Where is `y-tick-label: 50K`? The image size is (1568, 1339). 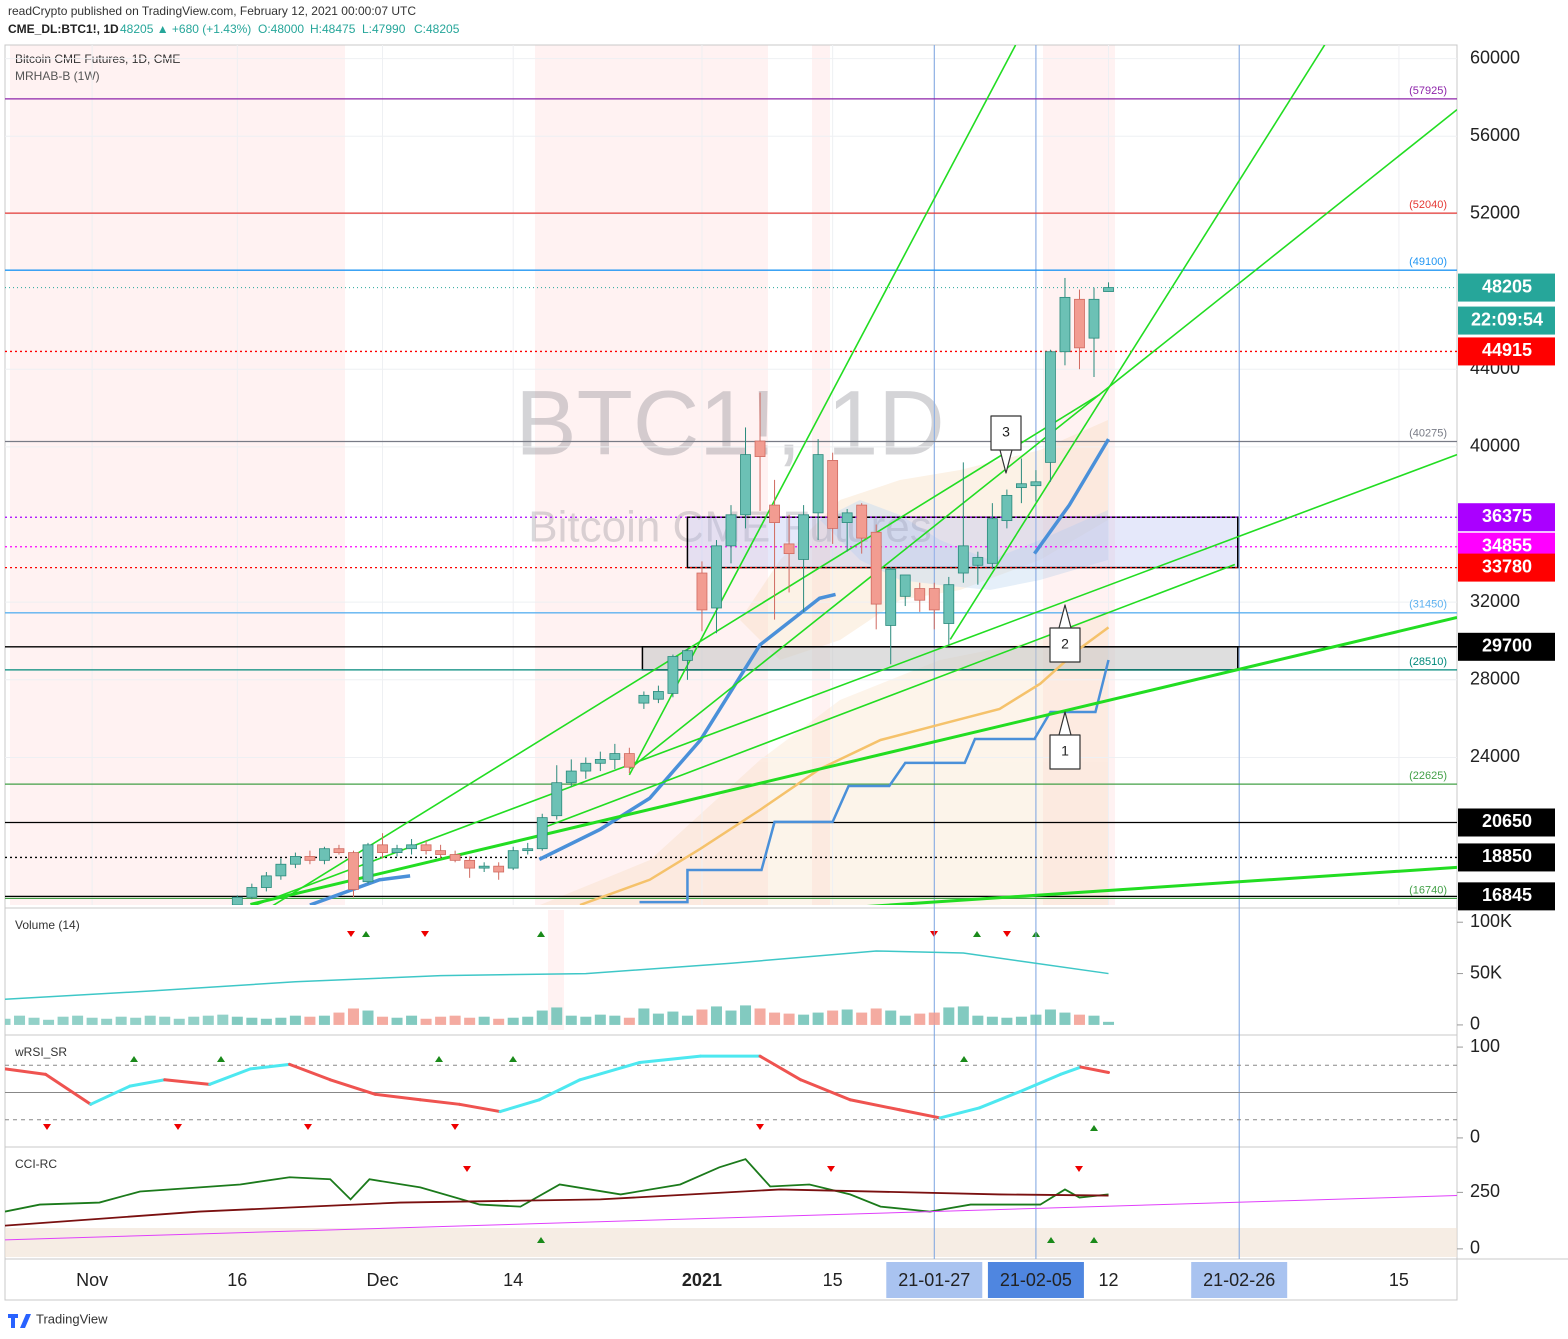 y-tick-label: 50K is located at coordinates (1486, 972).